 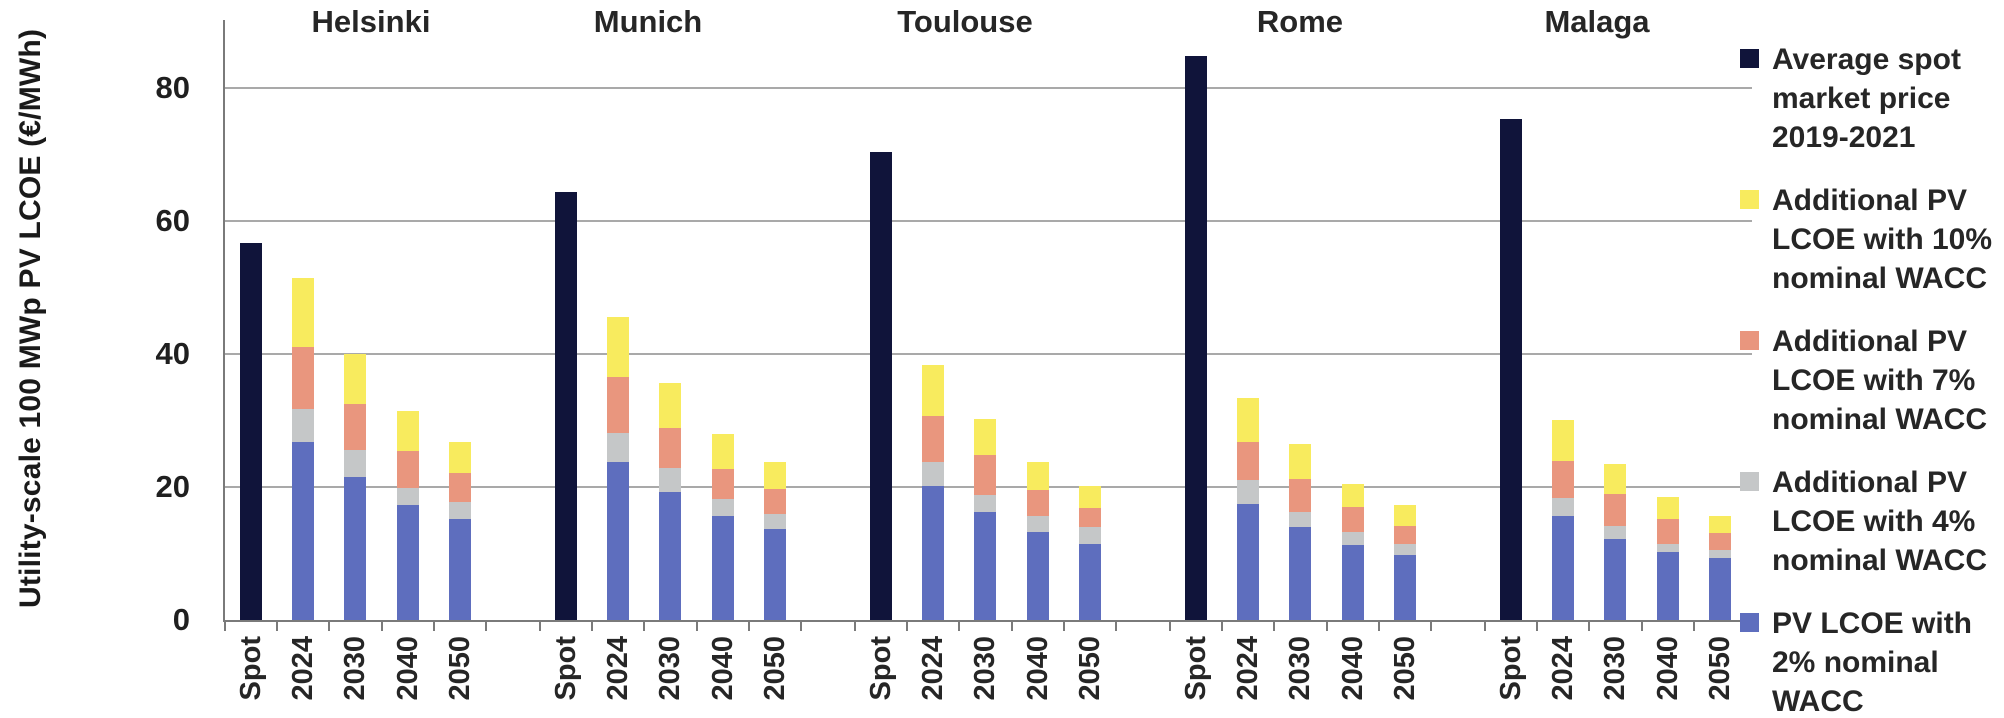 I want to click on legend-item-label: Additional PV LCOE with 7% nominal WACC, so click(x=1879, y=380).